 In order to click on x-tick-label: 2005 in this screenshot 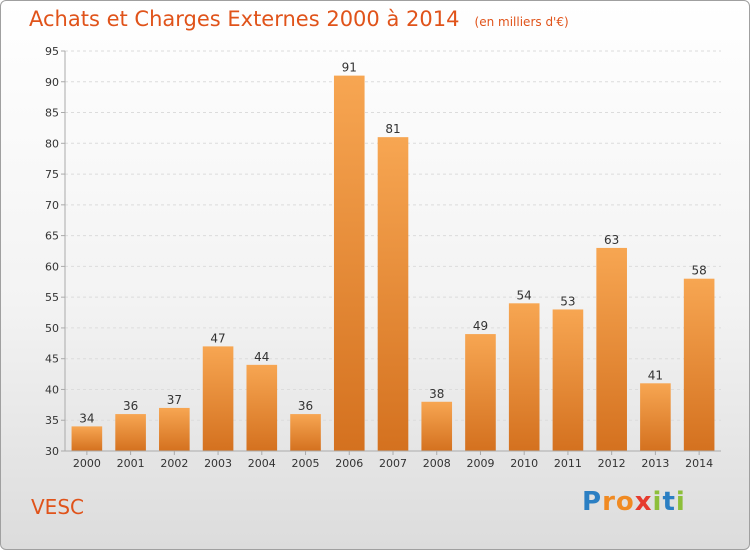, I will do `click(306, 463)`.